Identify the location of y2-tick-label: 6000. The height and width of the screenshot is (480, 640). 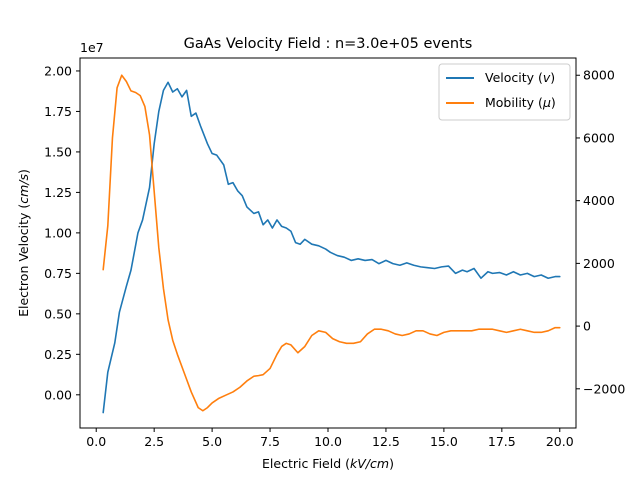
(599, 137).